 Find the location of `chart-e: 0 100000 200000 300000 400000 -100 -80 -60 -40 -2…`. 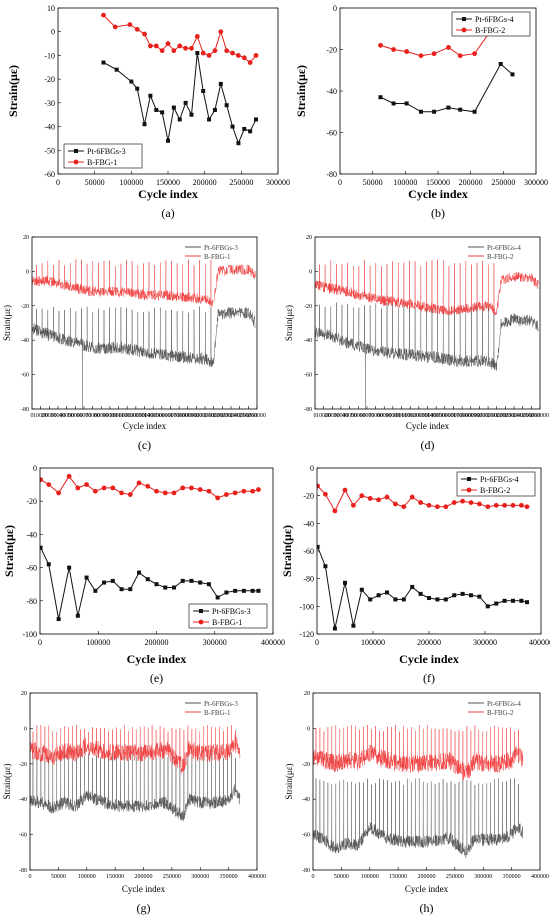

chart-e: 0 100000 200000 300000 400000 -100 -80 -60 -40 -2… is located at coordinates (143, 574).